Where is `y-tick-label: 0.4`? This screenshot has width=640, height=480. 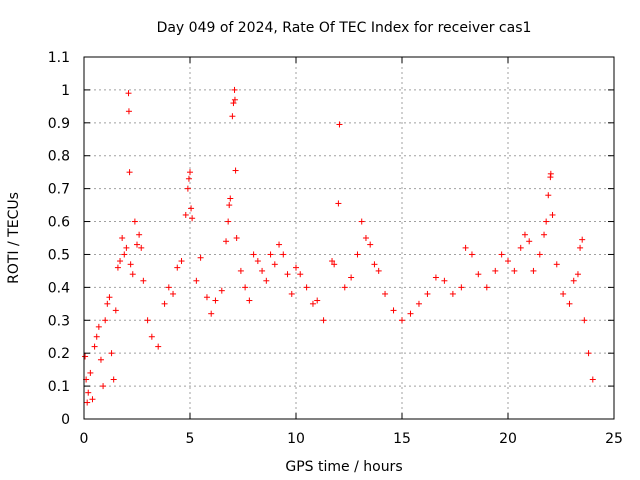 y-tick-label: 0.4 is located at coordinates (59, 288).